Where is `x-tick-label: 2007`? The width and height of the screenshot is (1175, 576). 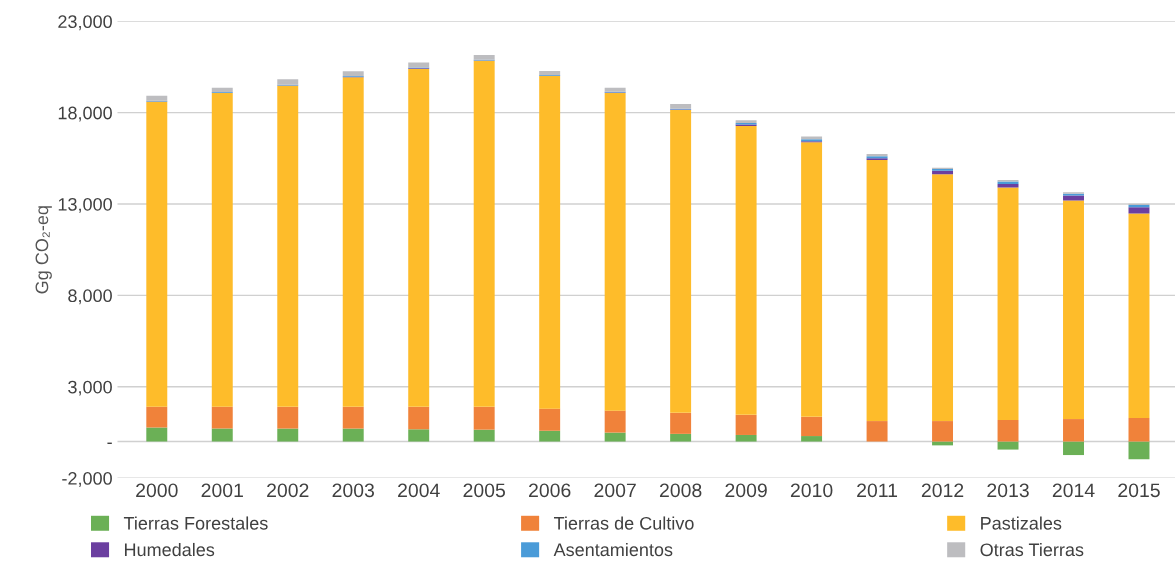
x-tick-label: 2007 is located at coordinates (615, 490).